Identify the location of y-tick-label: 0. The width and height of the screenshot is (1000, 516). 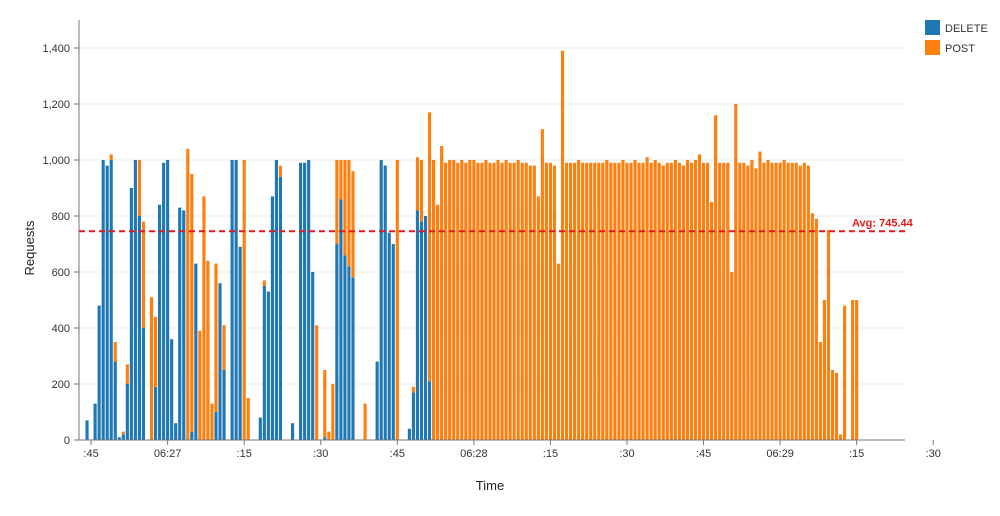
(67, 441).